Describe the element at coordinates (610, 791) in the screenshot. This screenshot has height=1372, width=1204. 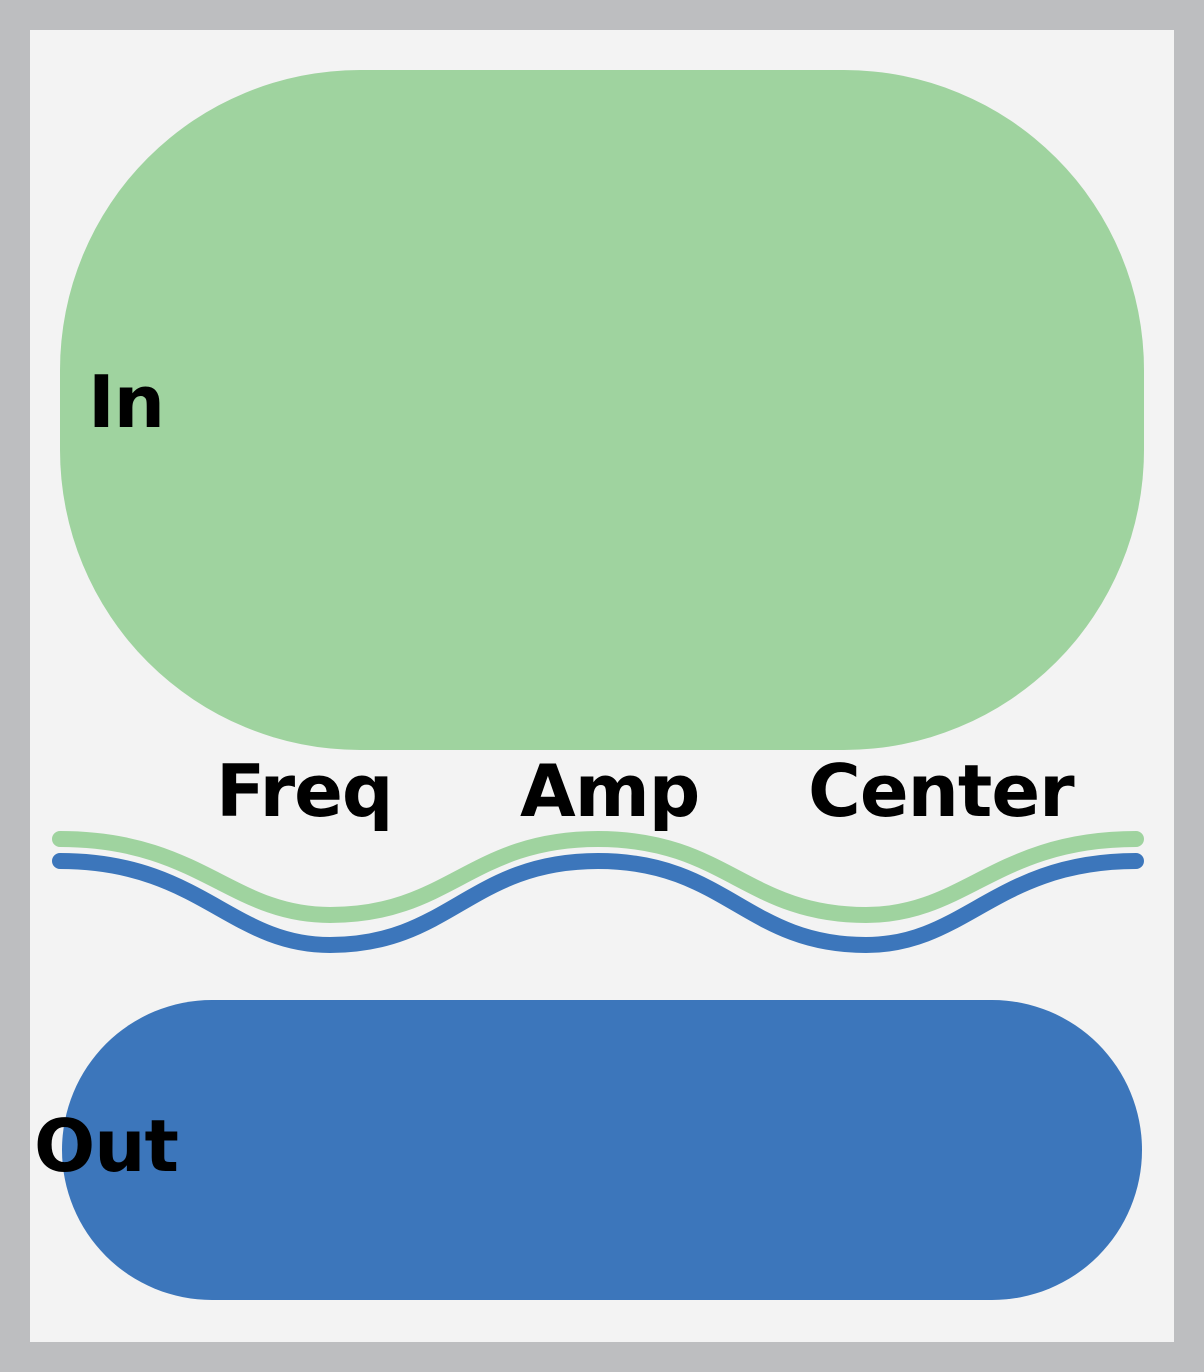
I see `param-amp-label: Amp` at that location.